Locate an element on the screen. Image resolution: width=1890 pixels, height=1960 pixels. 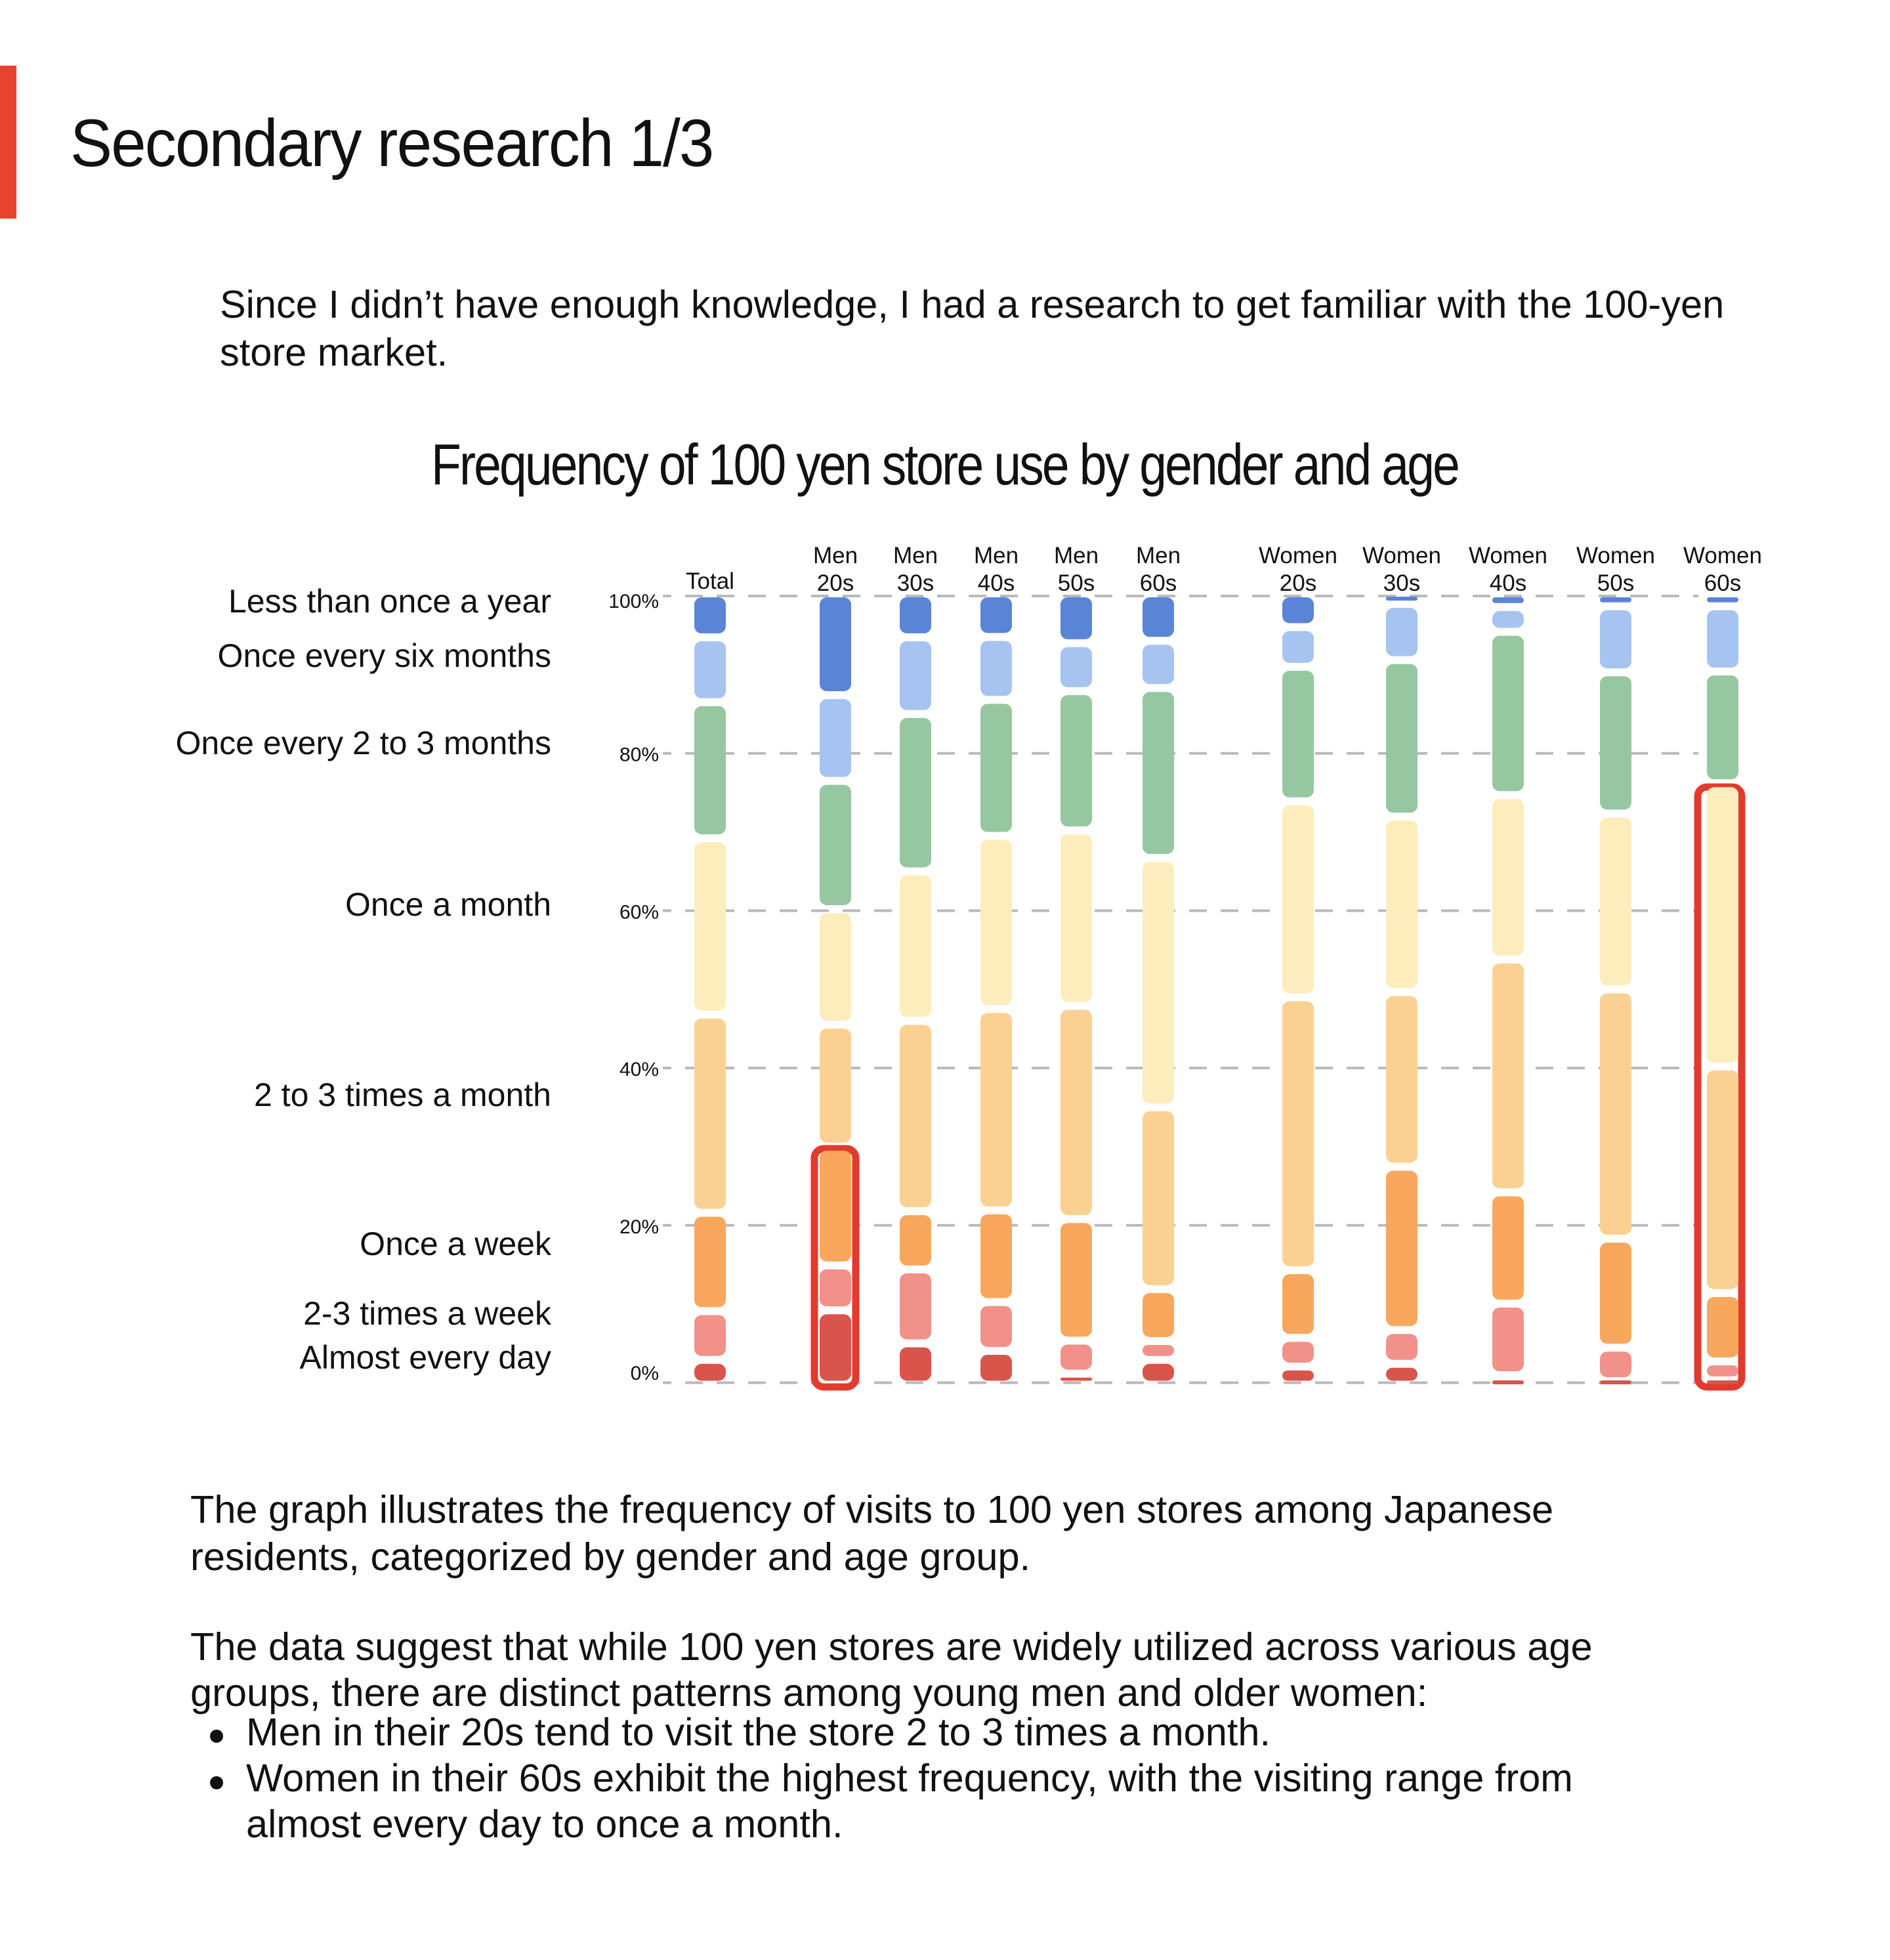
svg-text: Less than once a year is located at coordinates (389, 601).